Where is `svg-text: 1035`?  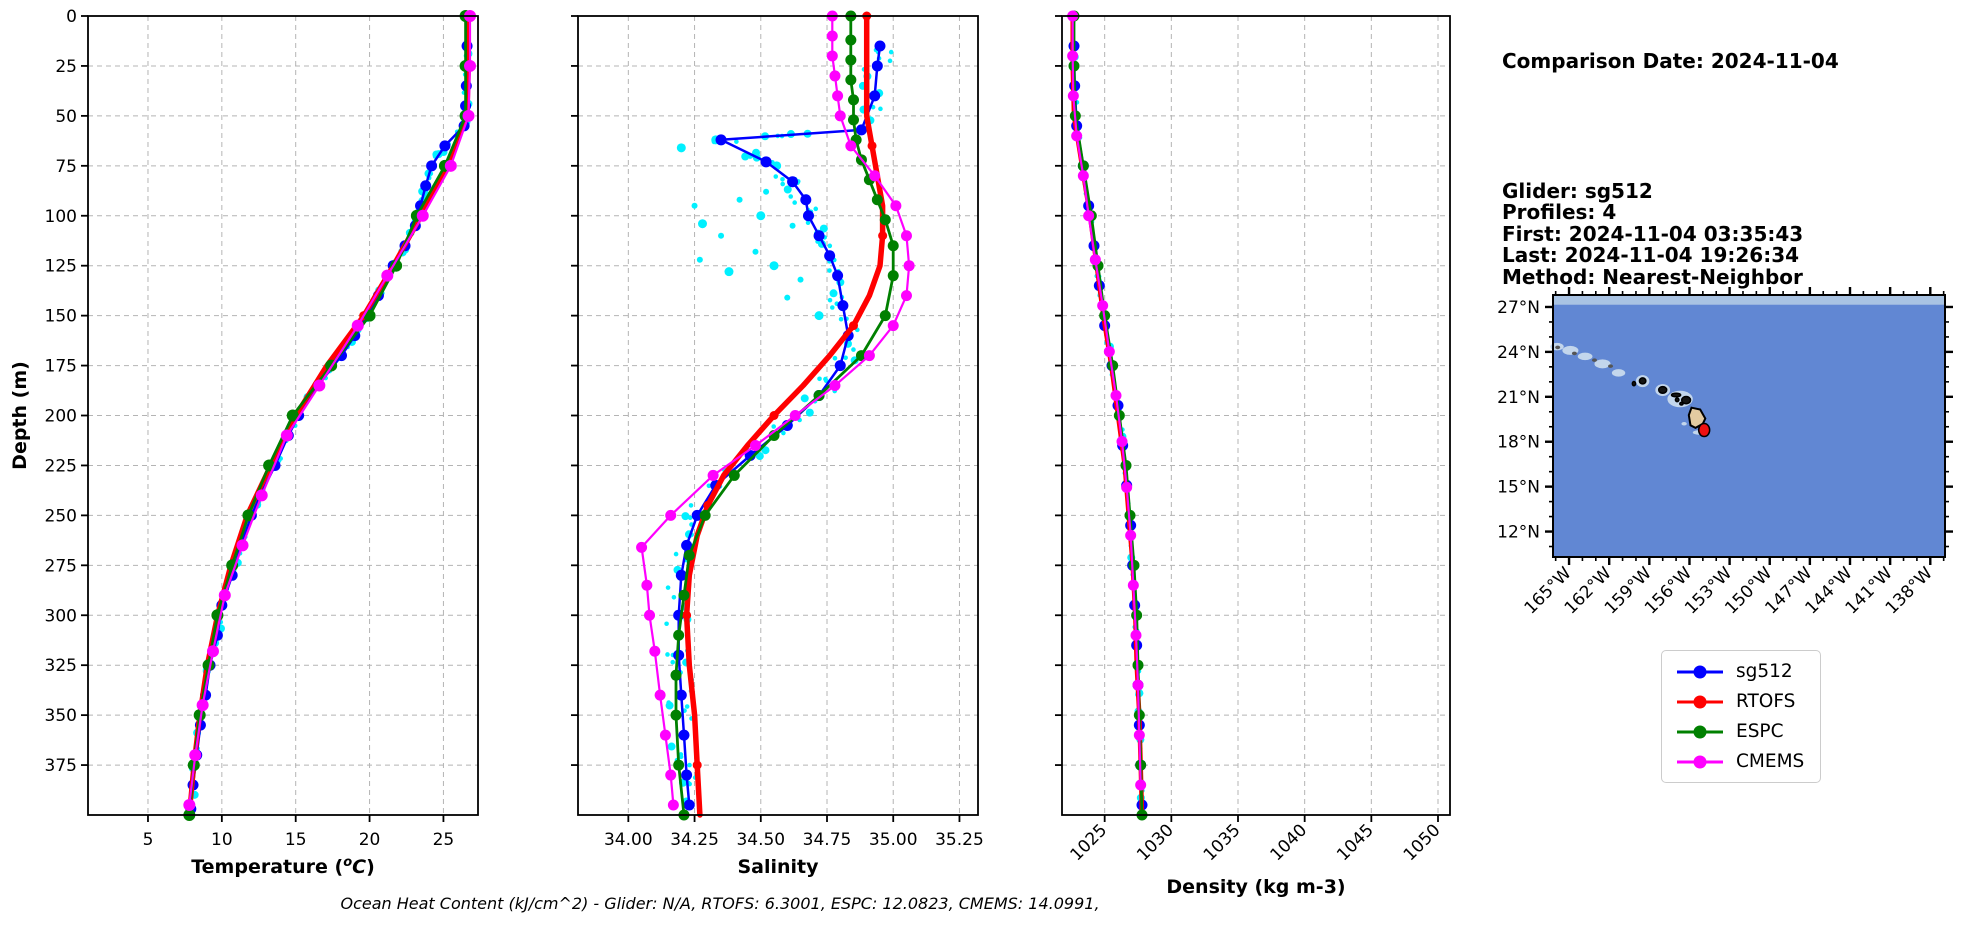
svg-text: 1035 is located at coordinates (1222, 842).